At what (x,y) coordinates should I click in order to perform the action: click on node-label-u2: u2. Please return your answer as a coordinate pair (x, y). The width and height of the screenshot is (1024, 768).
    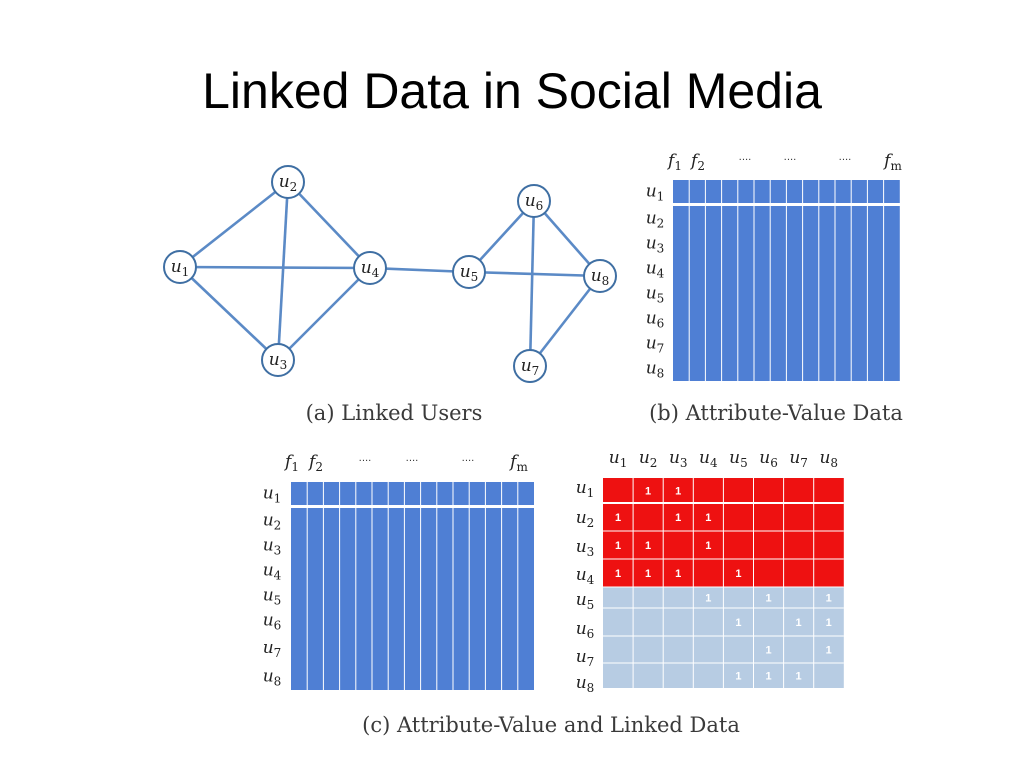
    Looking at the image, I should click on (288, 183).